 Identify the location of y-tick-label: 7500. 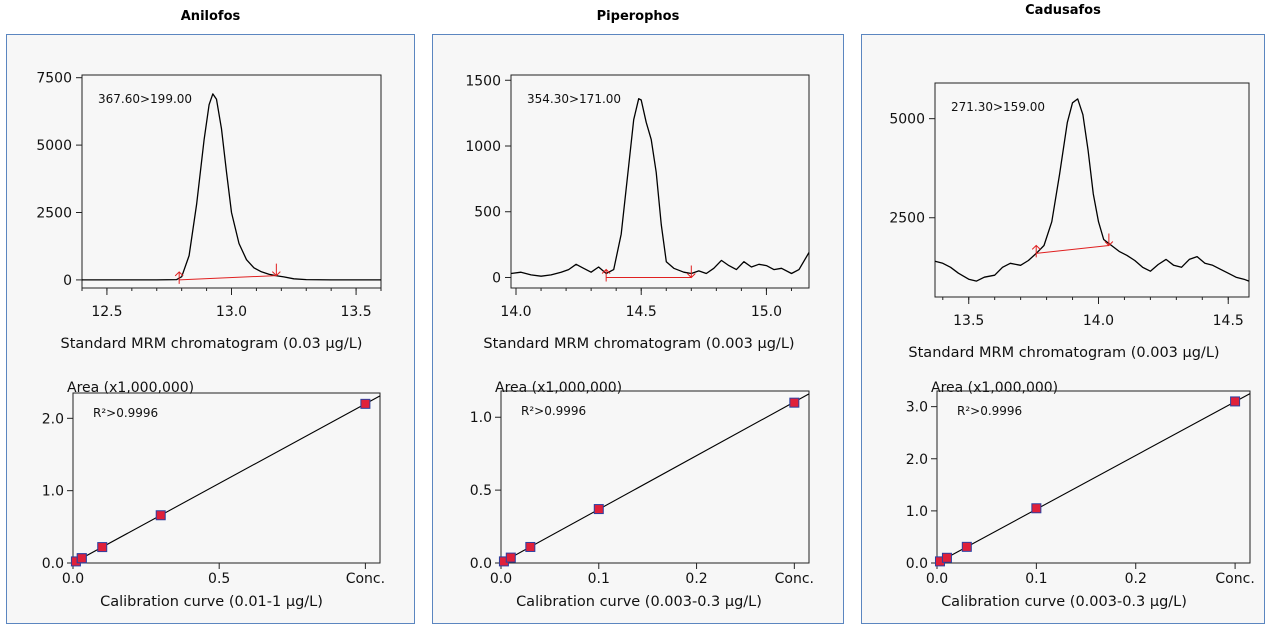
(54, 79).